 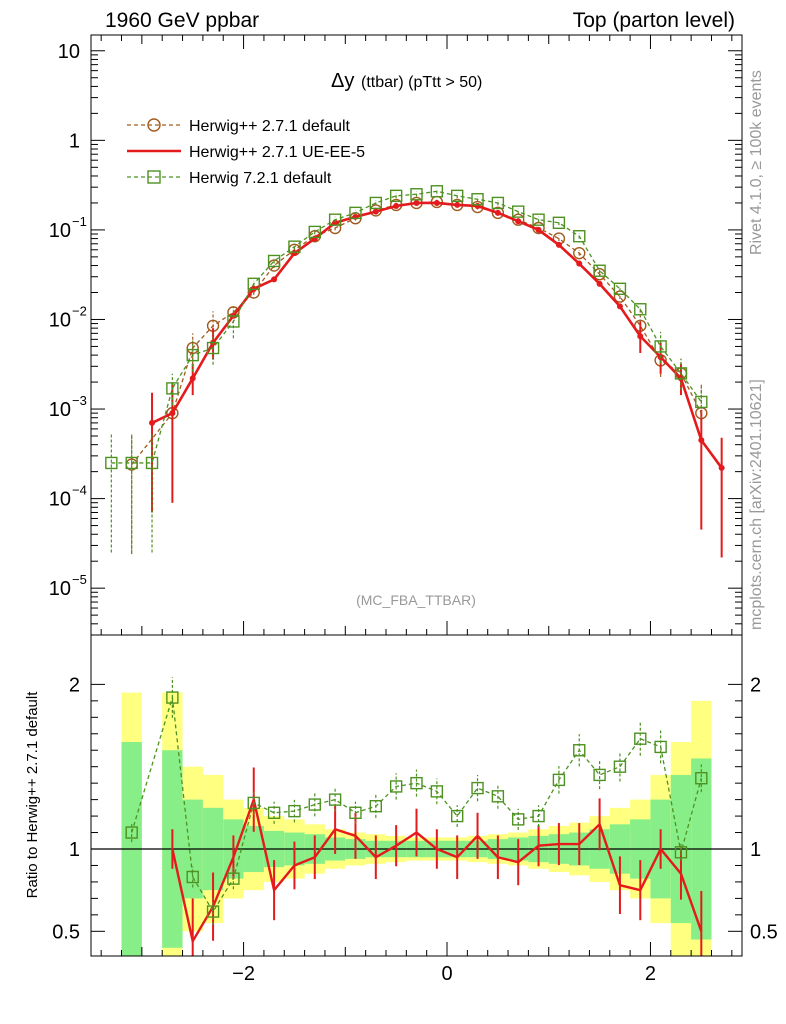 I want to click on x-tick-label: 2, so click(x=650, y=974).